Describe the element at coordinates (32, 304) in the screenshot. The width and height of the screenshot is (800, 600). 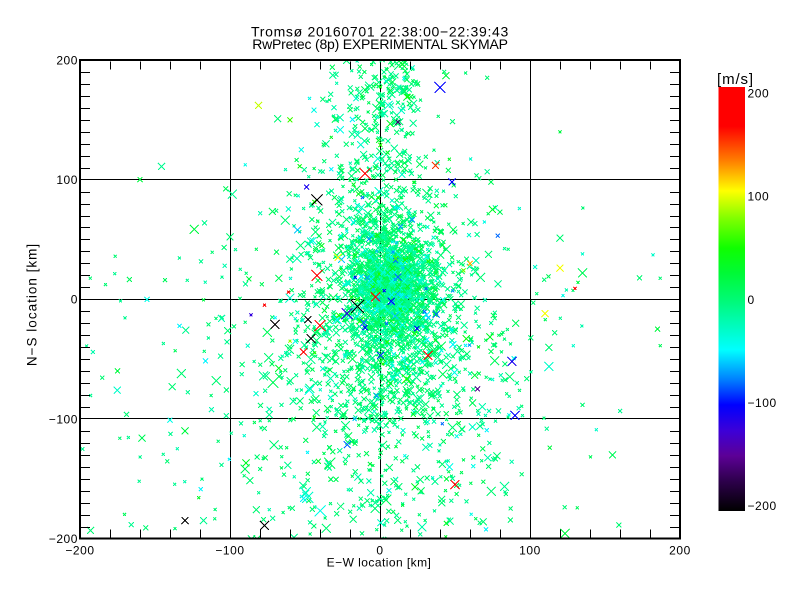
I see `svg-text: N−S location [km]` at that location.